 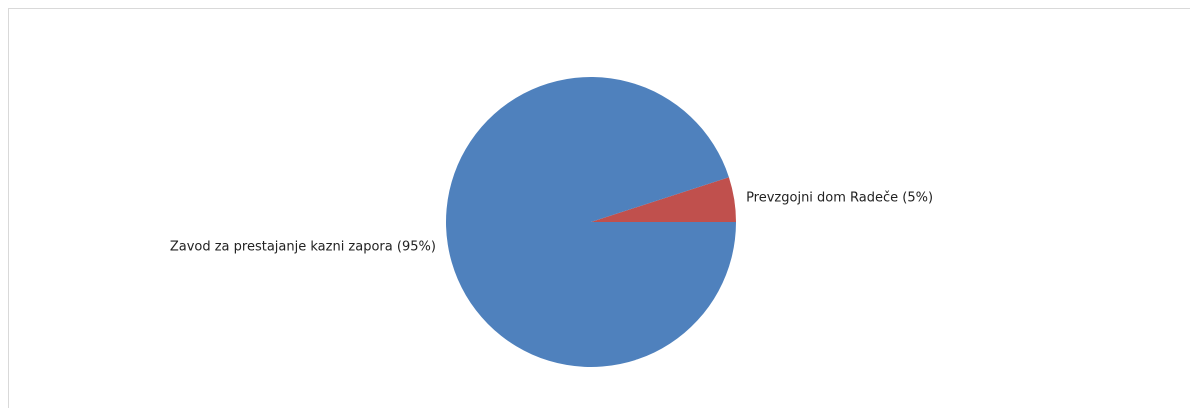 I want to click on pie-slice, so click(x=663, y=199).